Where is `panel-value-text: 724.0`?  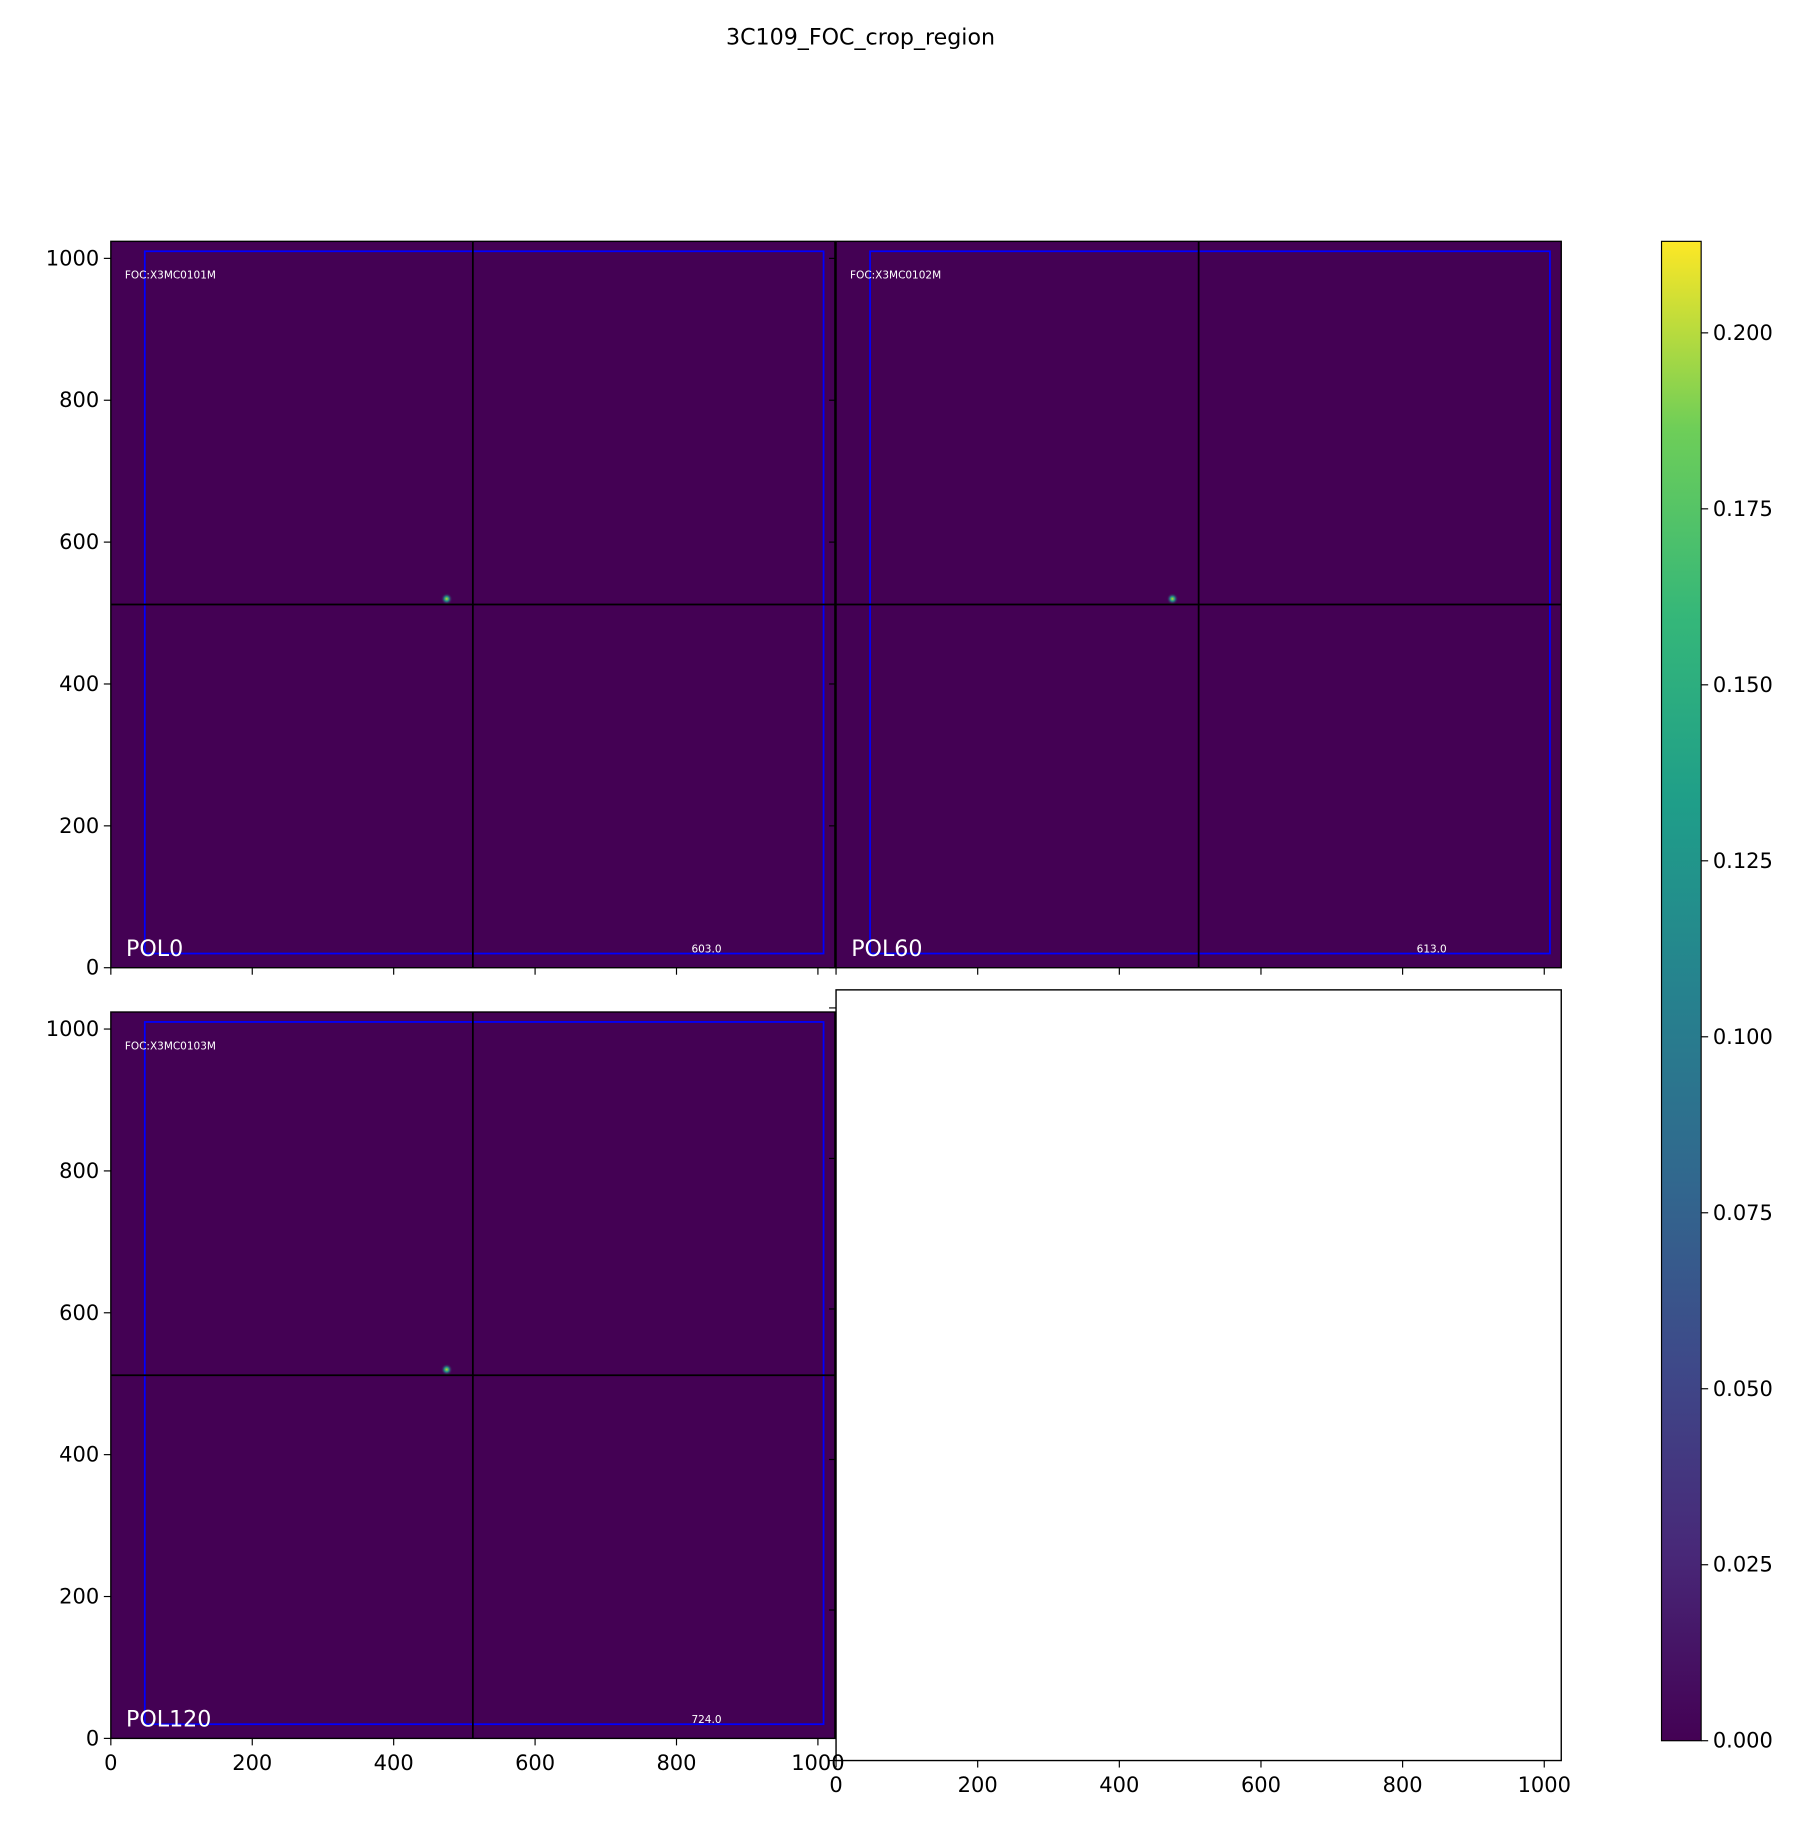
panel-value-text: 724.0 is located at coordinates (706, 1720).